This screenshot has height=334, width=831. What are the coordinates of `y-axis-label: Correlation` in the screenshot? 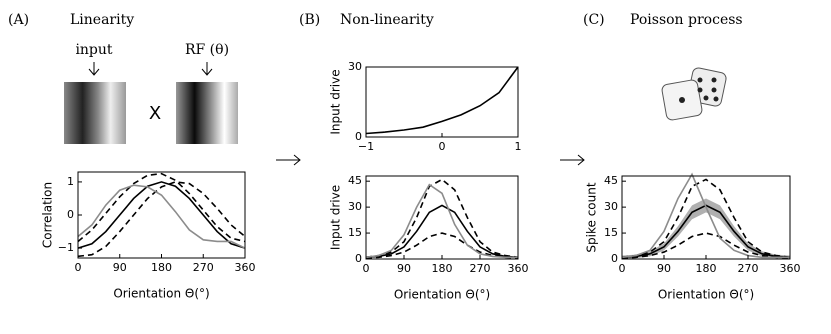 It's located at (48, 215).